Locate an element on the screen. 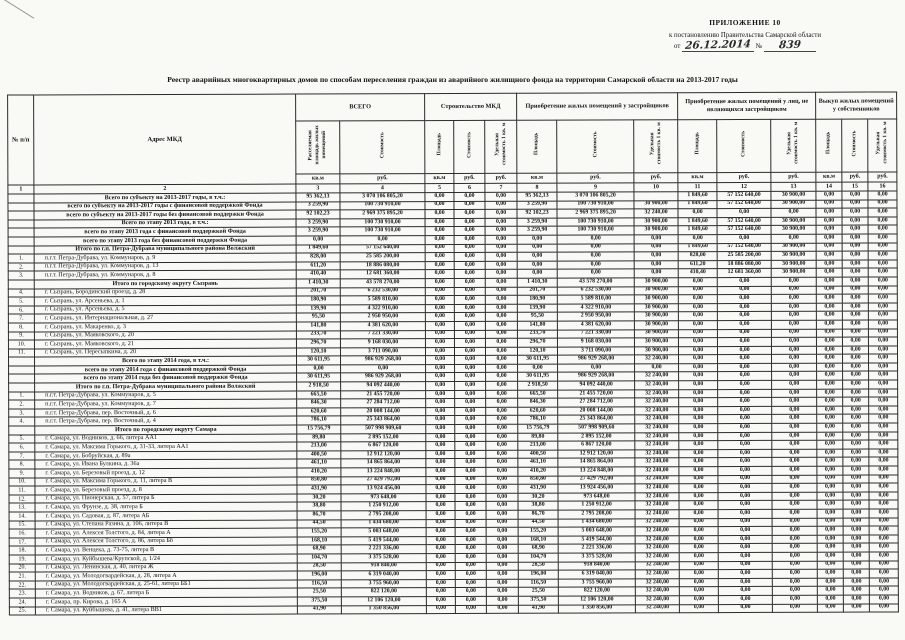  value-cell: 375,50 is located at coordinates (319, 601).